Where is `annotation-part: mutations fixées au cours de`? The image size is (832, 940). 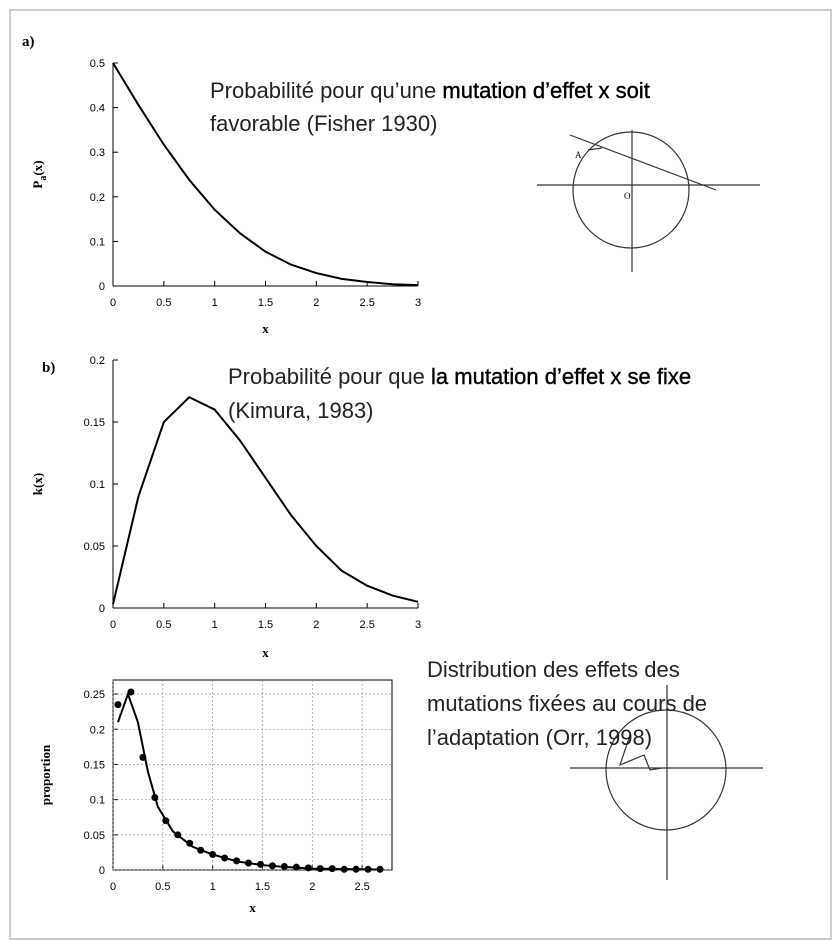 annotation-part: mutations fixées au cours de is located at coordinates (567, 703).